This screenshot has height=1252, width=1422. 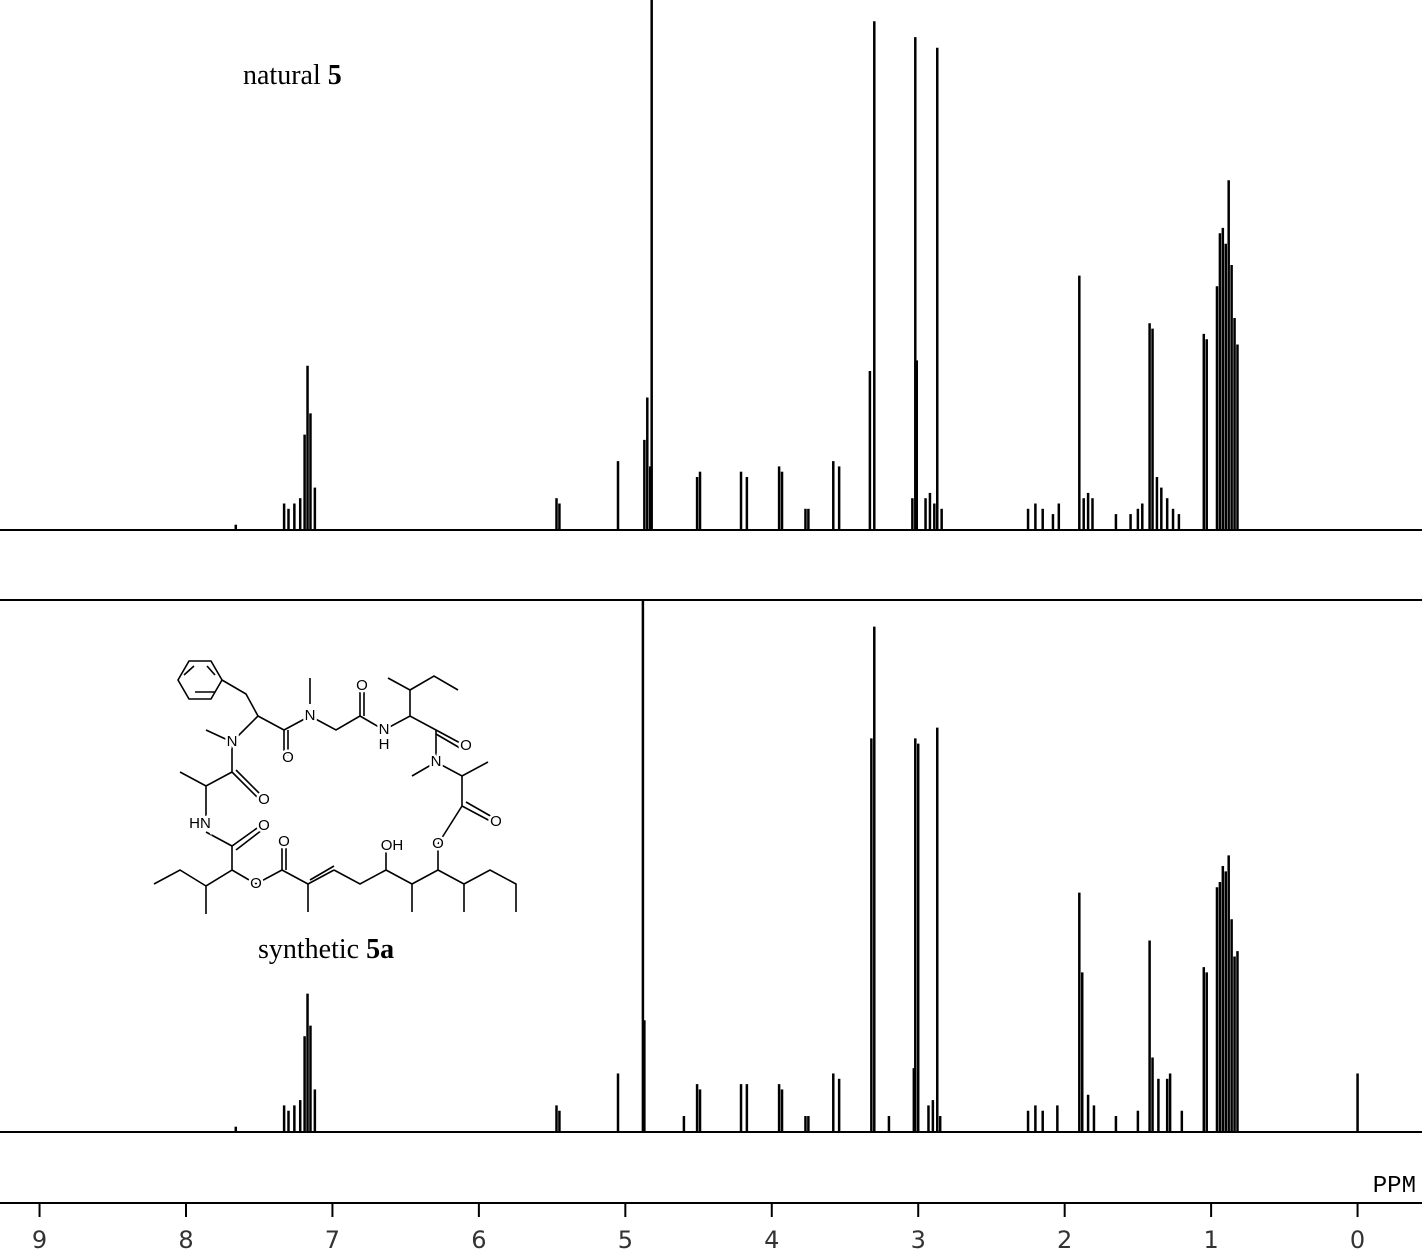 What do you see at coordinates (1210, 1239) in the screenshot?
I see `x-tick-label: 1` at bounding box center [1210, 1239].